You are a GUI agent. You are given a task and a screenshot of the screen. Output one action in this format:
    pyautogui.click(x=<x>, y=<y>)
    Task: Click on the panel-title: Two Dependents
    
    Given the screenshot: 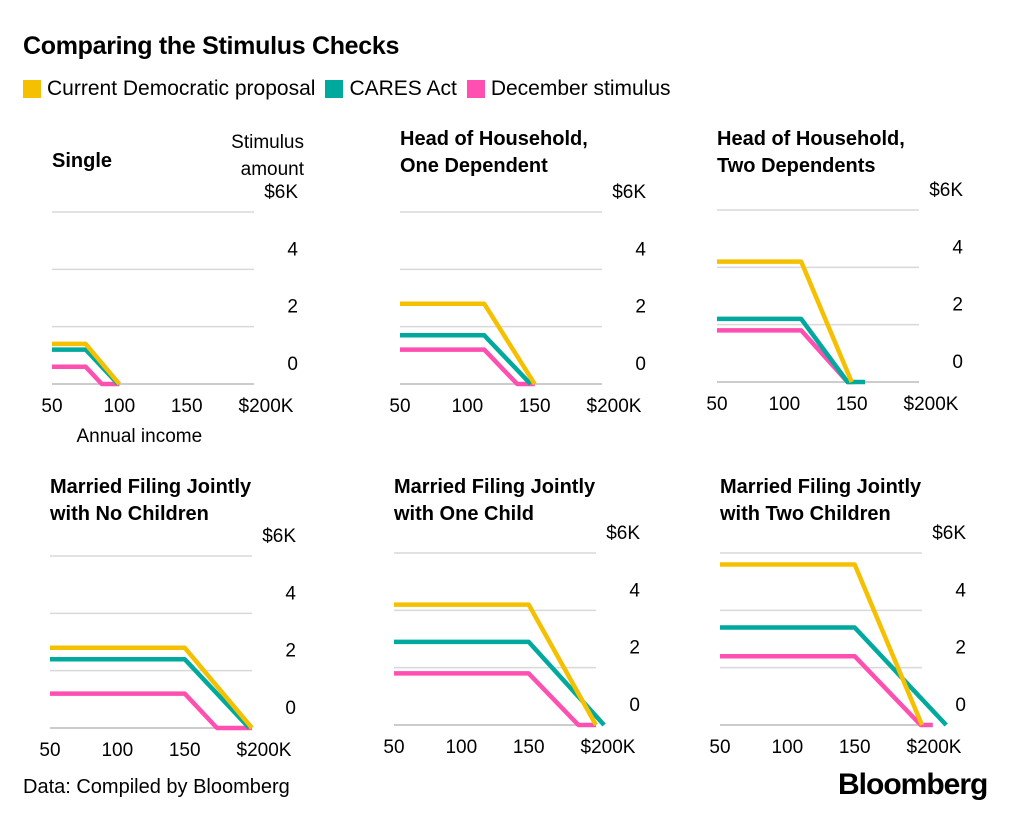 What is the action you would take?
    pyautogui.click(x=796, y=166)
    